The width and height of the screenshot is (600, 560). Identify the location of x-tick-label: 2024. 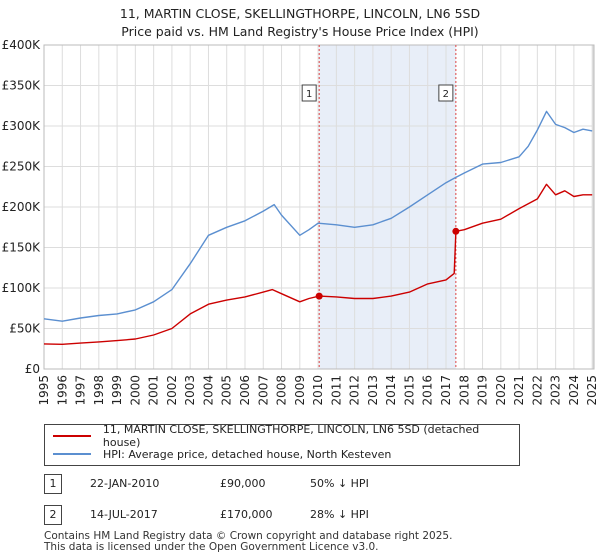
(574, 390).